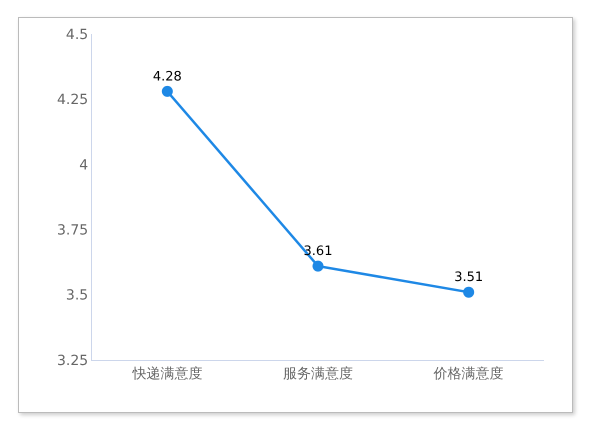 This screenshot has height=433, width=594. Describe the element at coordinates (77, 34) in the screenshot. I see `y-tick-label: 4.5` at that location.